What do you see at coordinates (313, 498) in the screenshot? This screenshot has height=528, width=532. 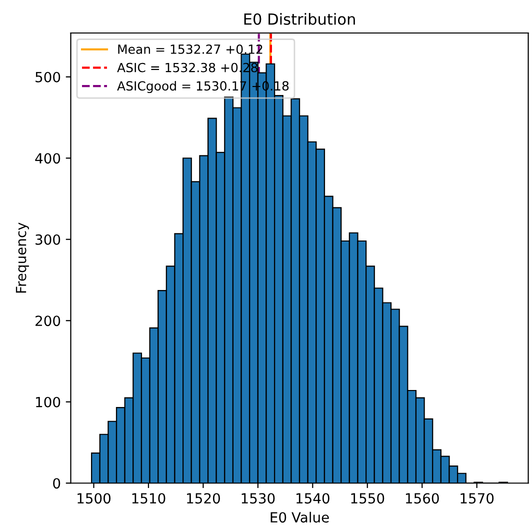 I see `x-tick-label: 1540` at bounding box center [313, 498].